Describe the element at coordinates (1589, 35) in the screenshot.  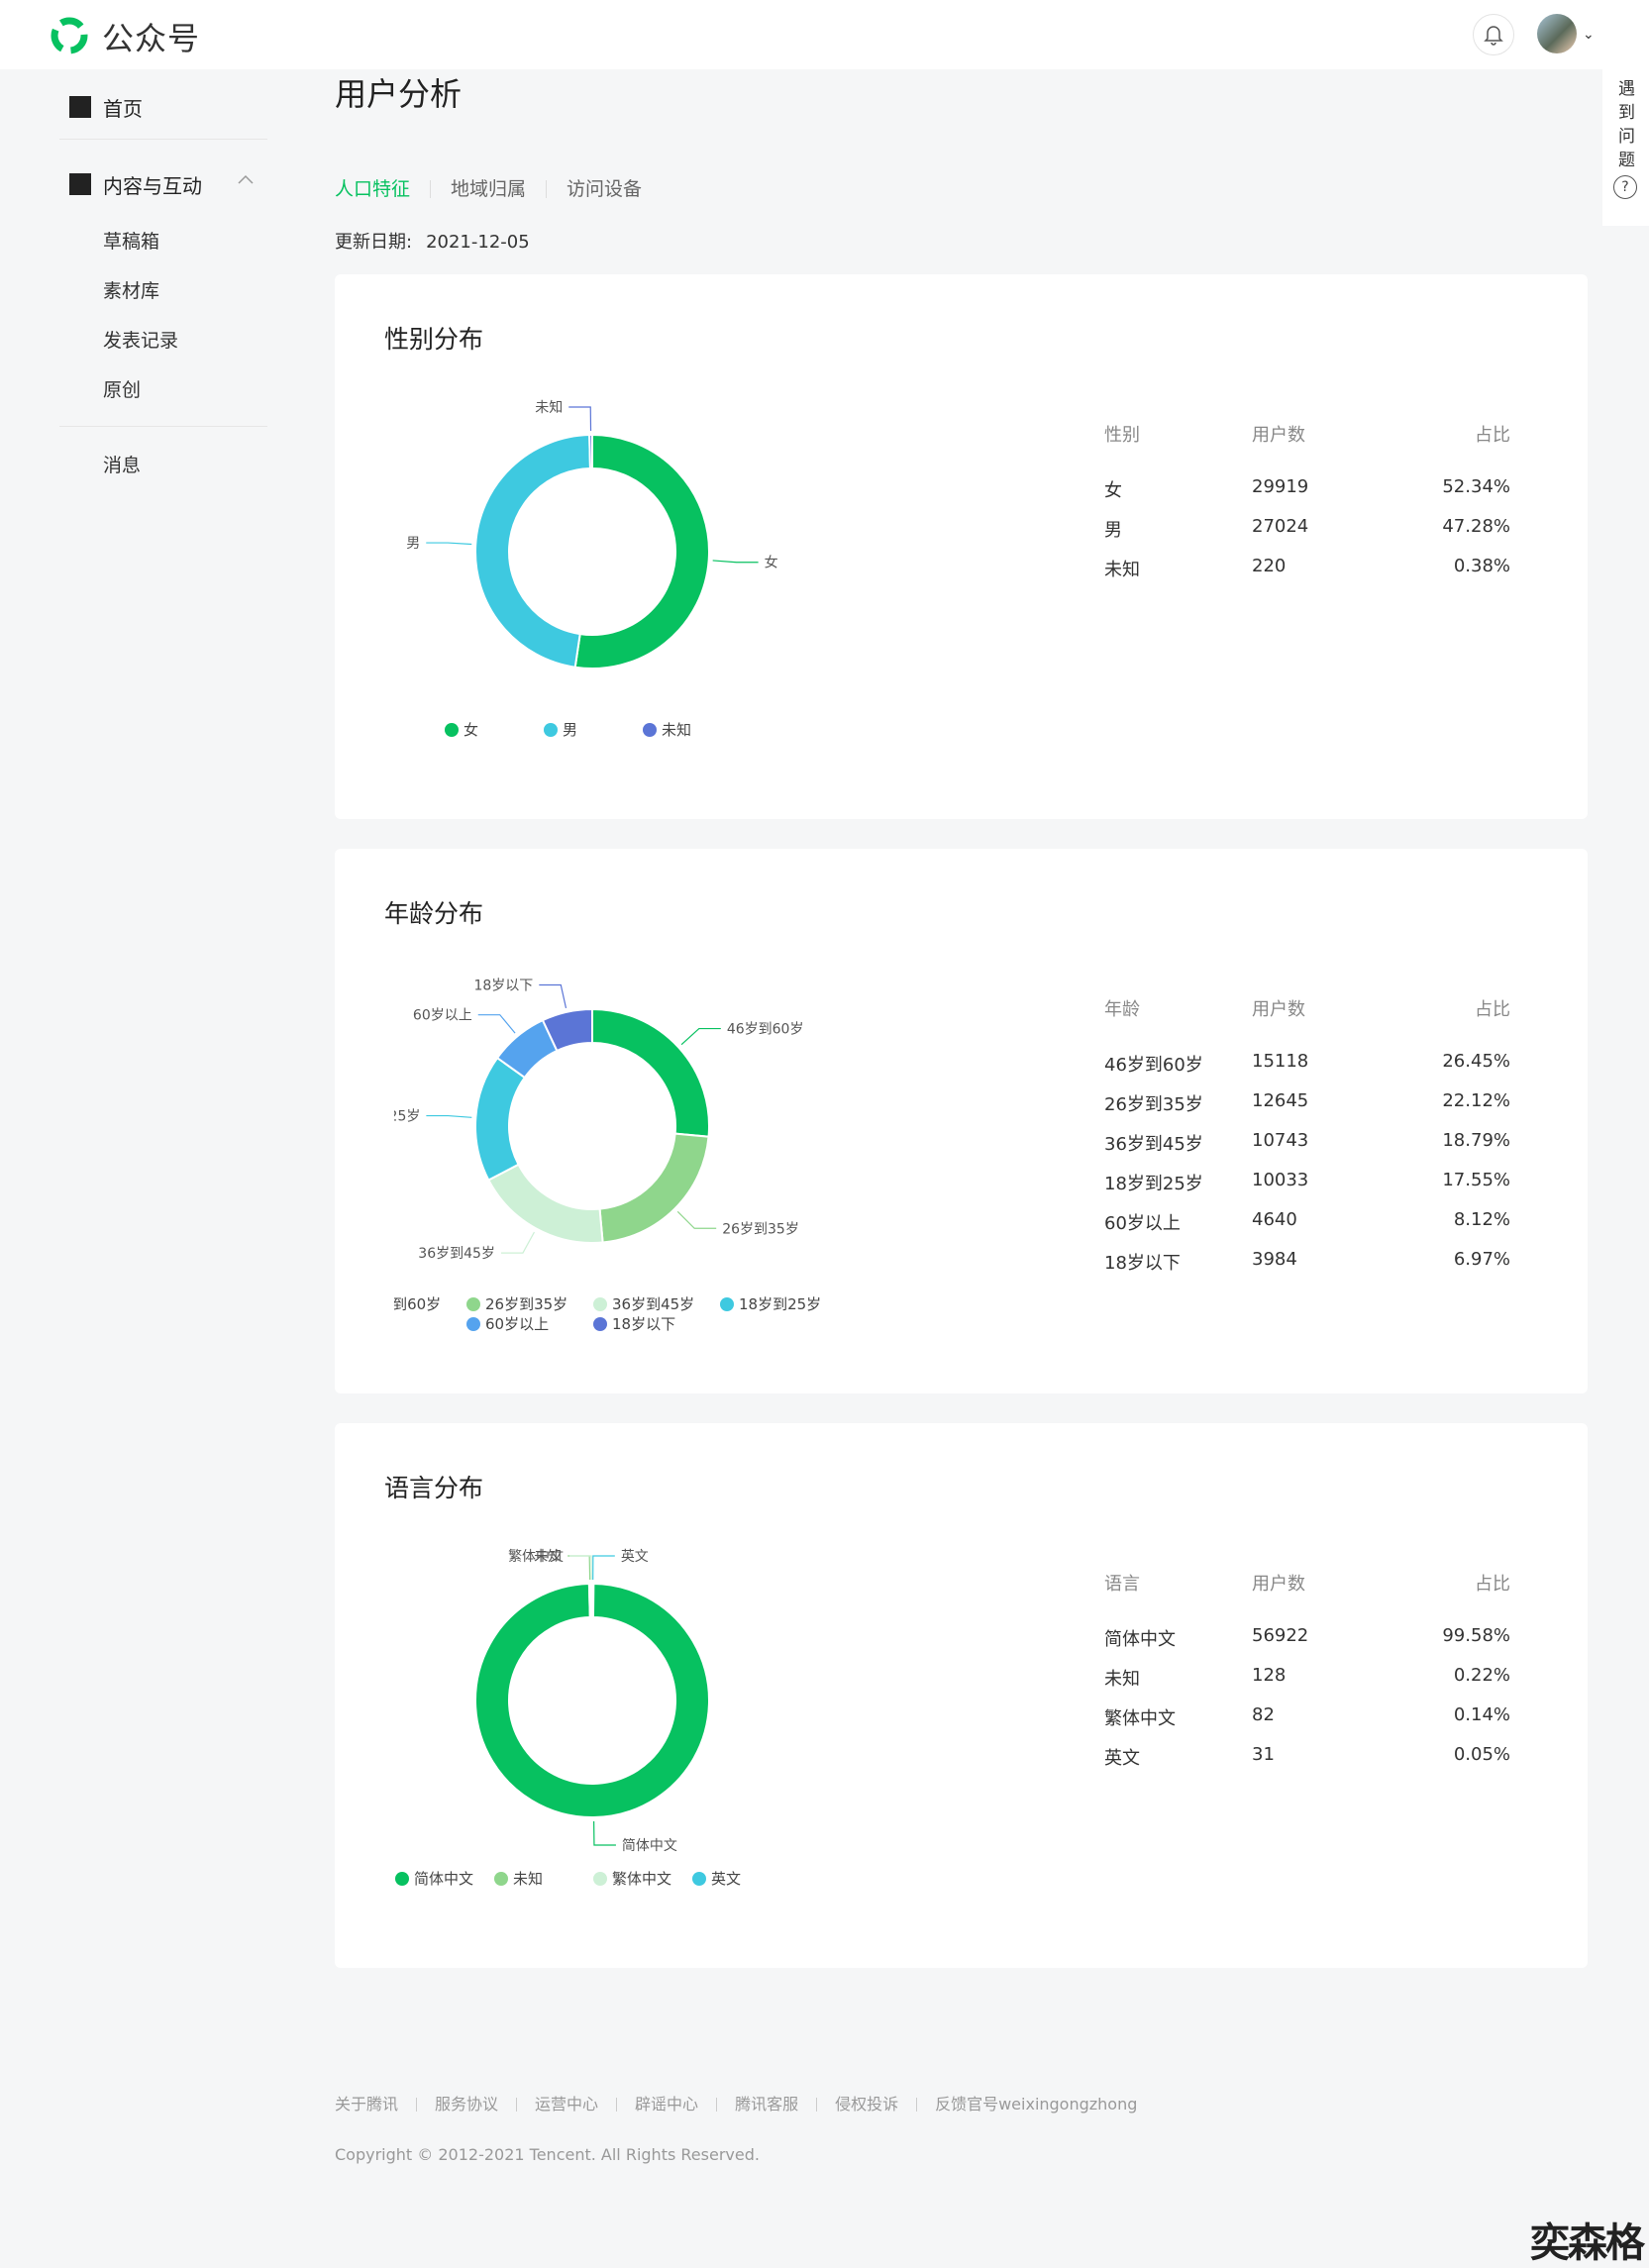
I see `chevron-down-icon: ⌄` at that location.